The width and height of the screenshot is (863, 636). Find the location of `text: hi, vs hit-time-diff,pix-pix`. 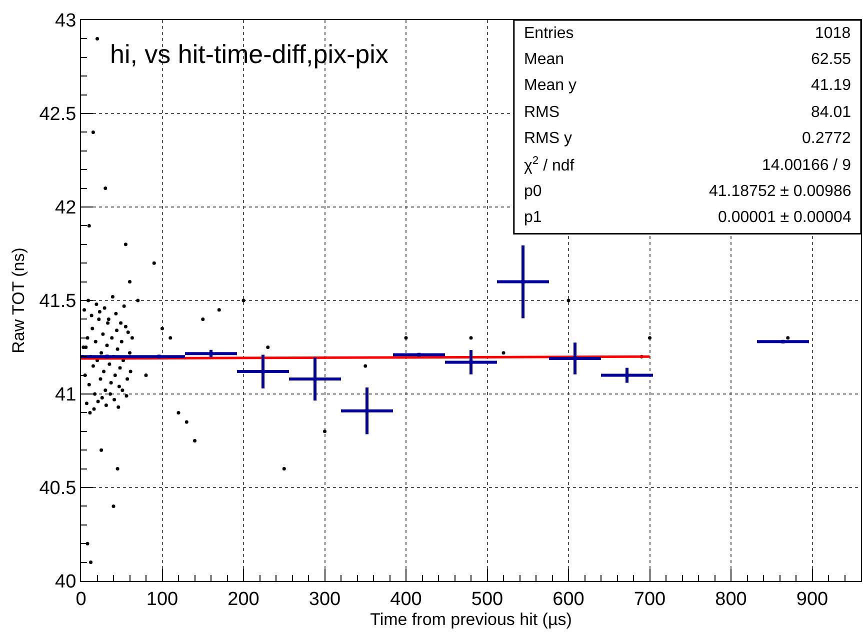

text: hi, vs hit-time-diff,pix-pix is located at coordinates (249, 54).